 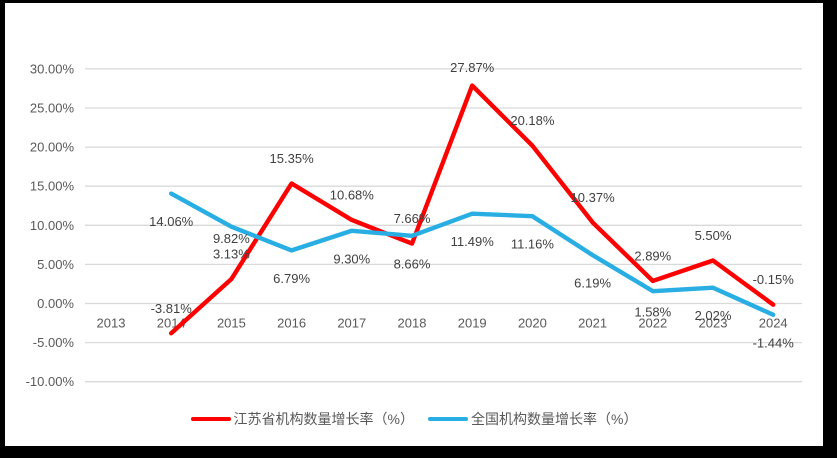 I want to click on legend-line-swatch-red-icon, so click(x=210, y=419).